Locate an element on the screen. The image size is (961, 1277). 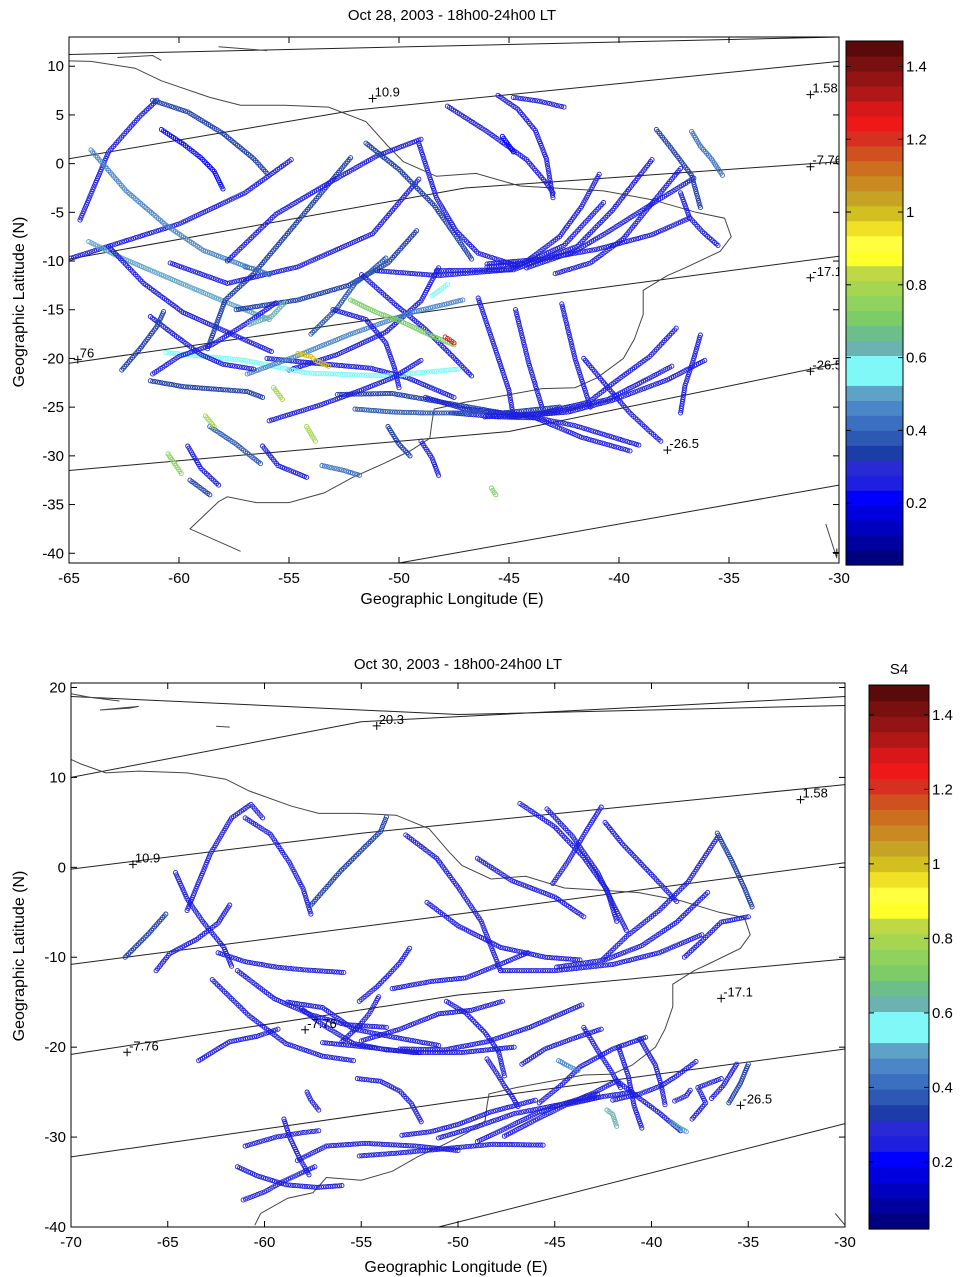
coastline-island is located at coordinates (243, 49).